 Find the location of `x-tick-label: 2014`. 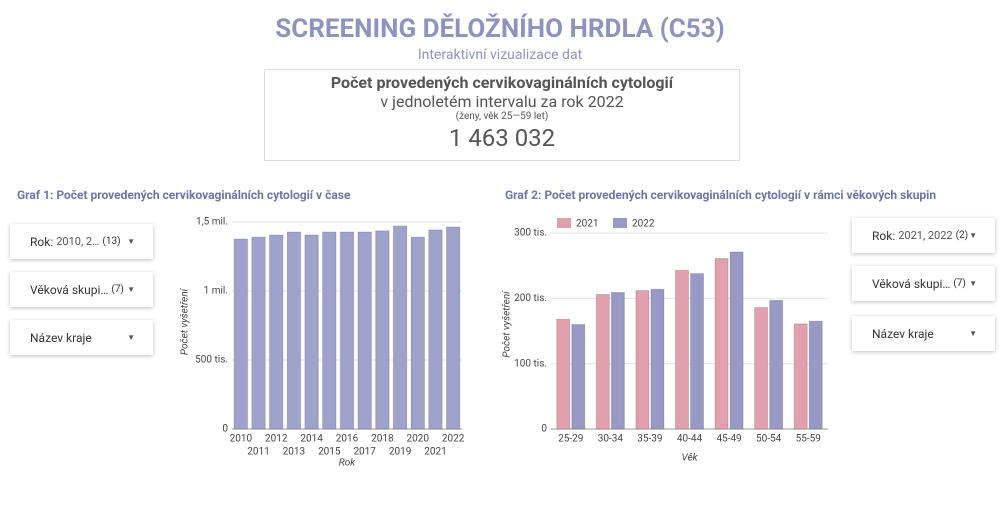

x-tick-label: 2014 is located at coordinates (311, 439).